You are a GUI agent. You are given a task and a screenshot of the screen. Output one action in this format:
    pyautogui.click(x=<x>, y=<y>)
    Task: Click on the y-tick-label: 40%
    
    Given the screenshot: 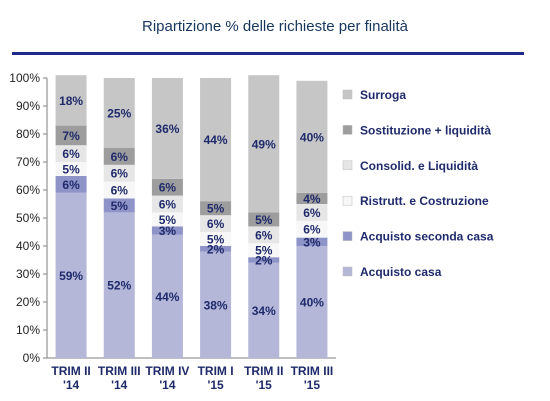 What is the action you would take?
    pyautogui.click(x=28, y=246)
    